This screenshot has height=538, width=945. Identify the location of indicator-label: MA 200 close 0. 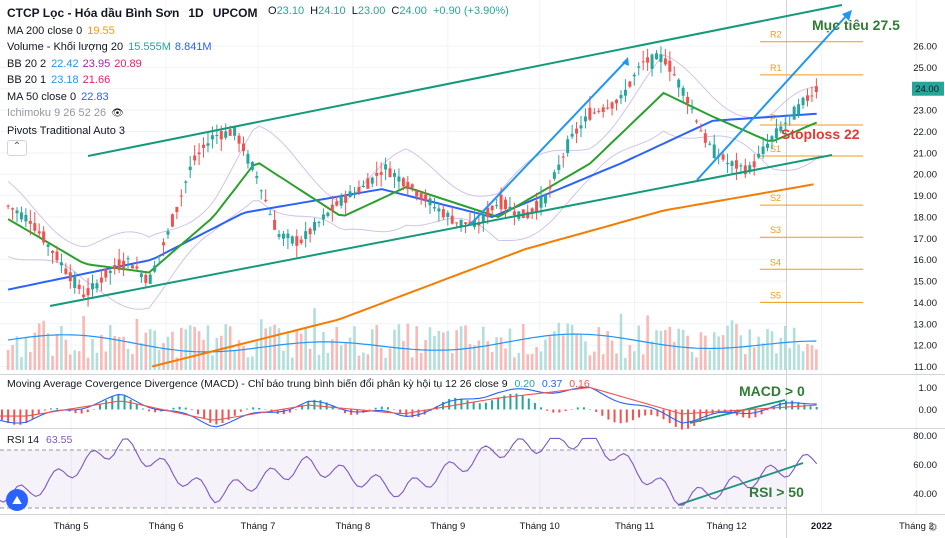
(45, 30).